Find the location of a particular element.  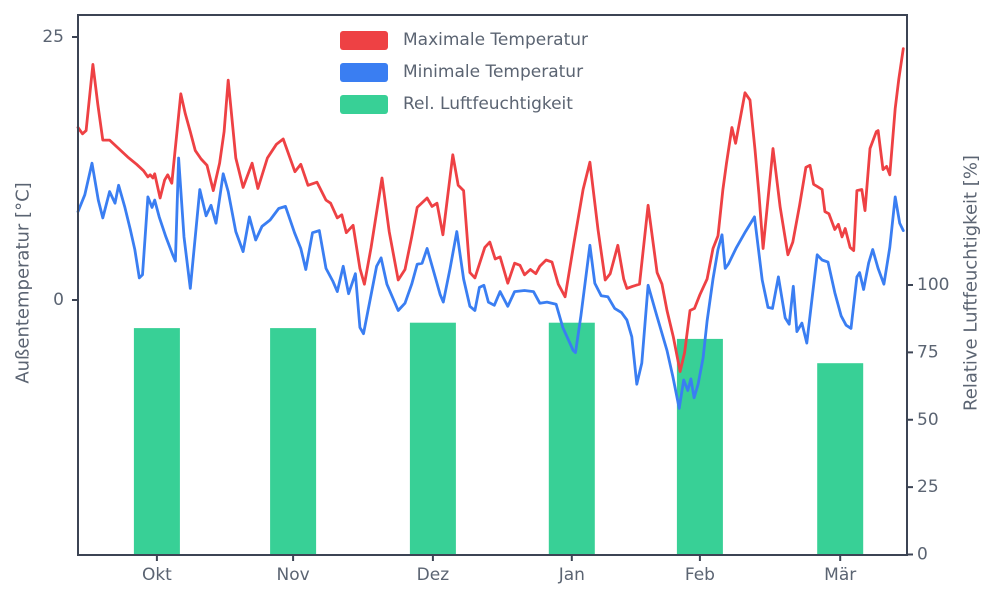

legend-item-min-temp: Minimale Temperatur is located at coordinates (464, 72).